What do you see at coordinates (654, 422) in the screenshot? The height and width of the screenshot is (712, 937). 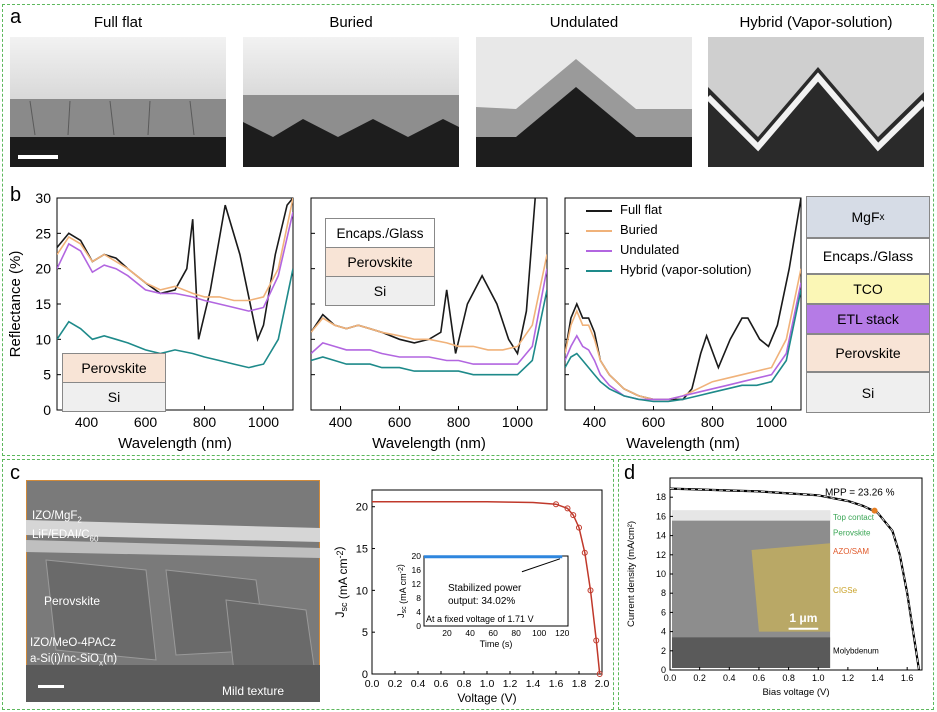 I see `x-tick-label-2-600: 600` at bounding box center [654, 422].